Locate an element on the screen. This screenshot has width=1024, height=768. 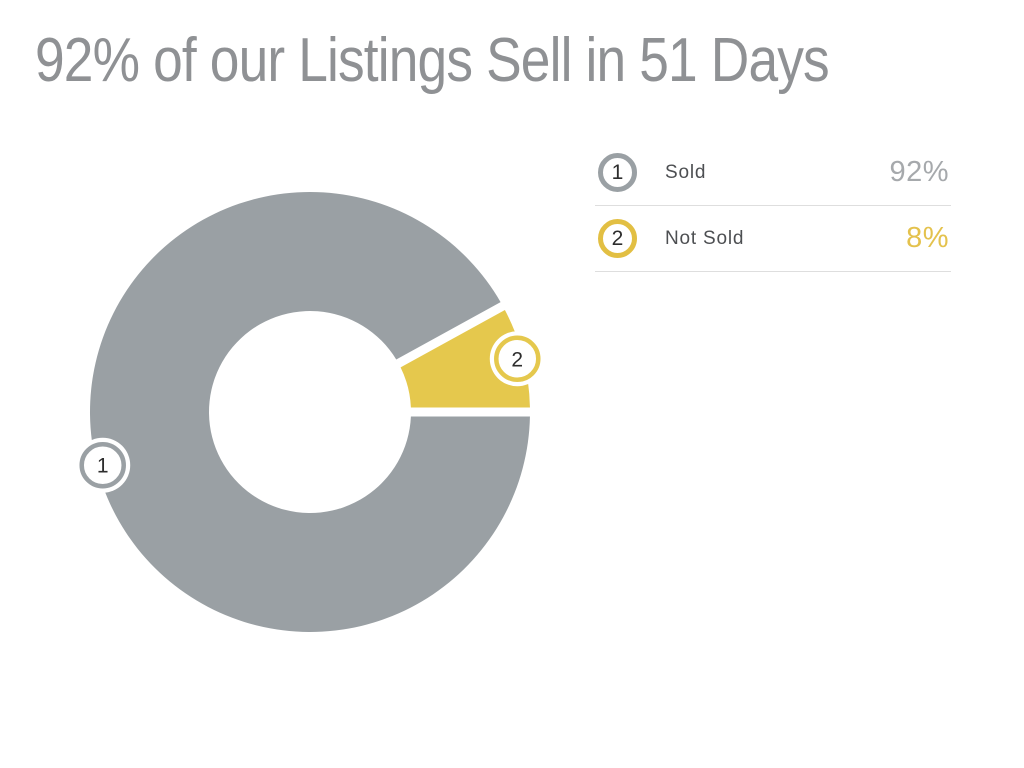
legend-row-sold: 1 Sold 92% is located at coordinates (773, 173).